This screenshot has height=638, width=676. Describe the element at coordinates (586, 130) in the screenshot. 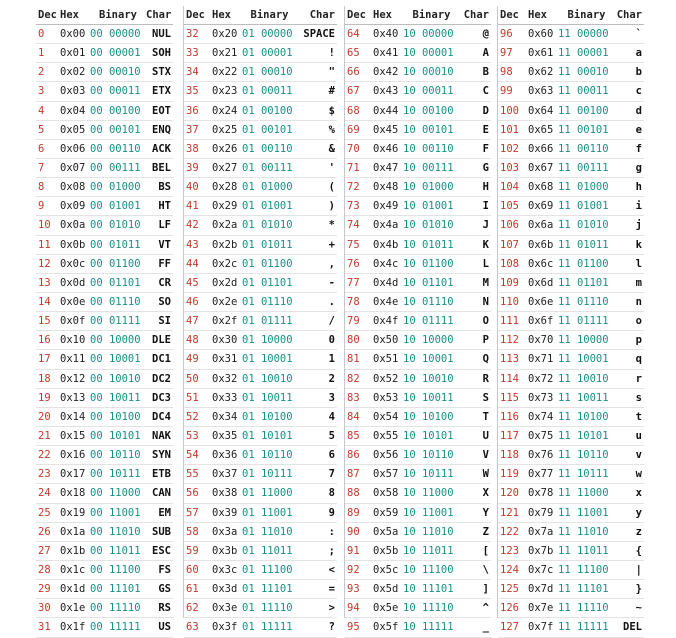

I see `binary-cell: 11 00101` at that location.